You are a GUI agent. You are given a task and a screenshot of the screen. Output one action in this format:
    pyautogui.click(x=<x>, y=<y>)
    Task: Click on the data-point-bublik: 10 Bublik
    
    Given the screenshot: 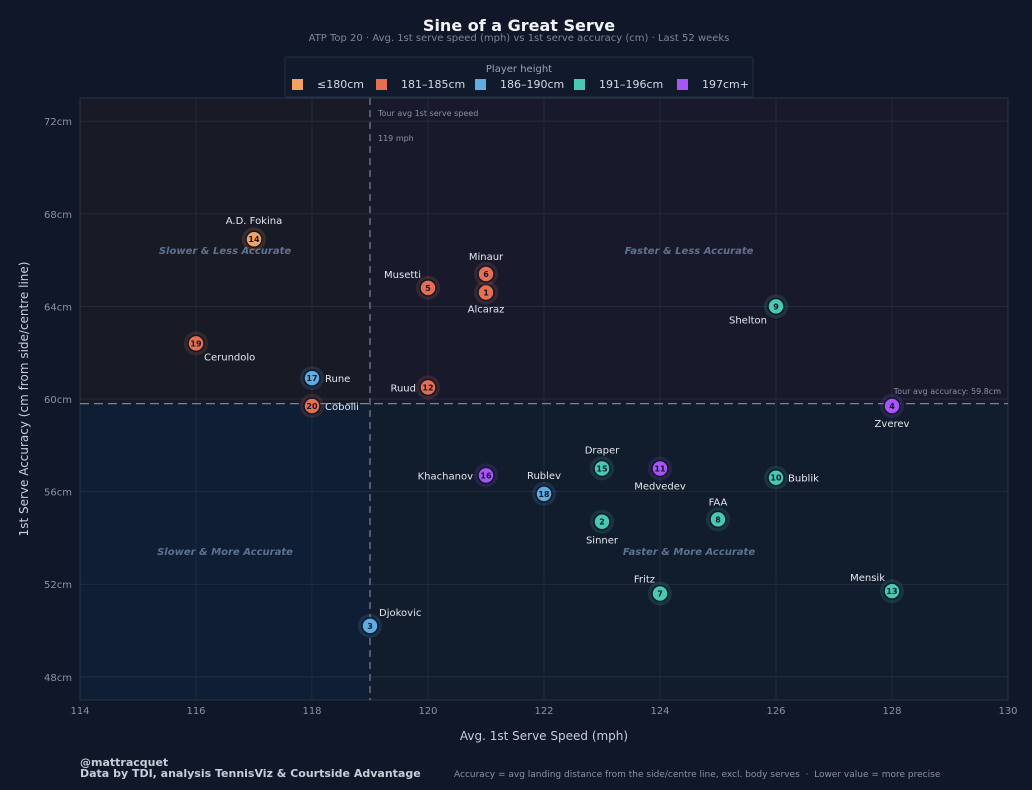 What is the action you would take?
    pyautogui.click(x=791, y=477)
    